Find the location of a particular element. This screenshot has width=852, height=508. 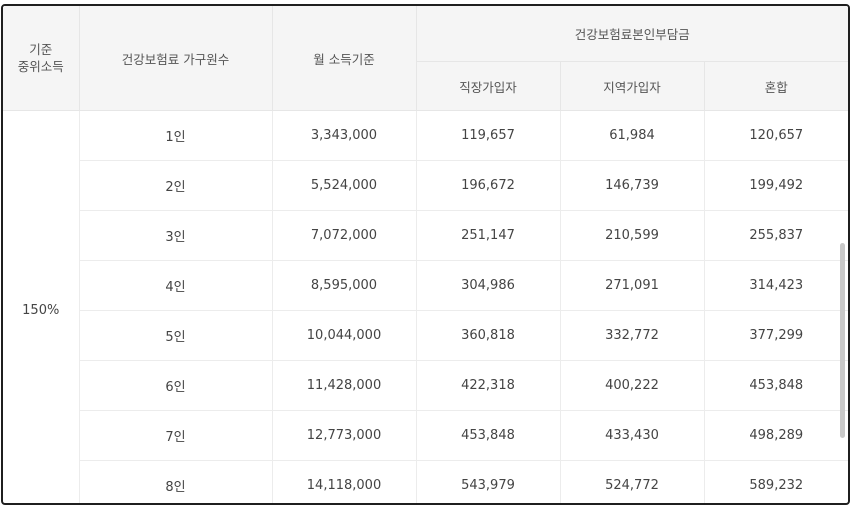

table-row: 3인 7,072,000 251,147 210,599 255,837 is located at coordinates (425, 235).